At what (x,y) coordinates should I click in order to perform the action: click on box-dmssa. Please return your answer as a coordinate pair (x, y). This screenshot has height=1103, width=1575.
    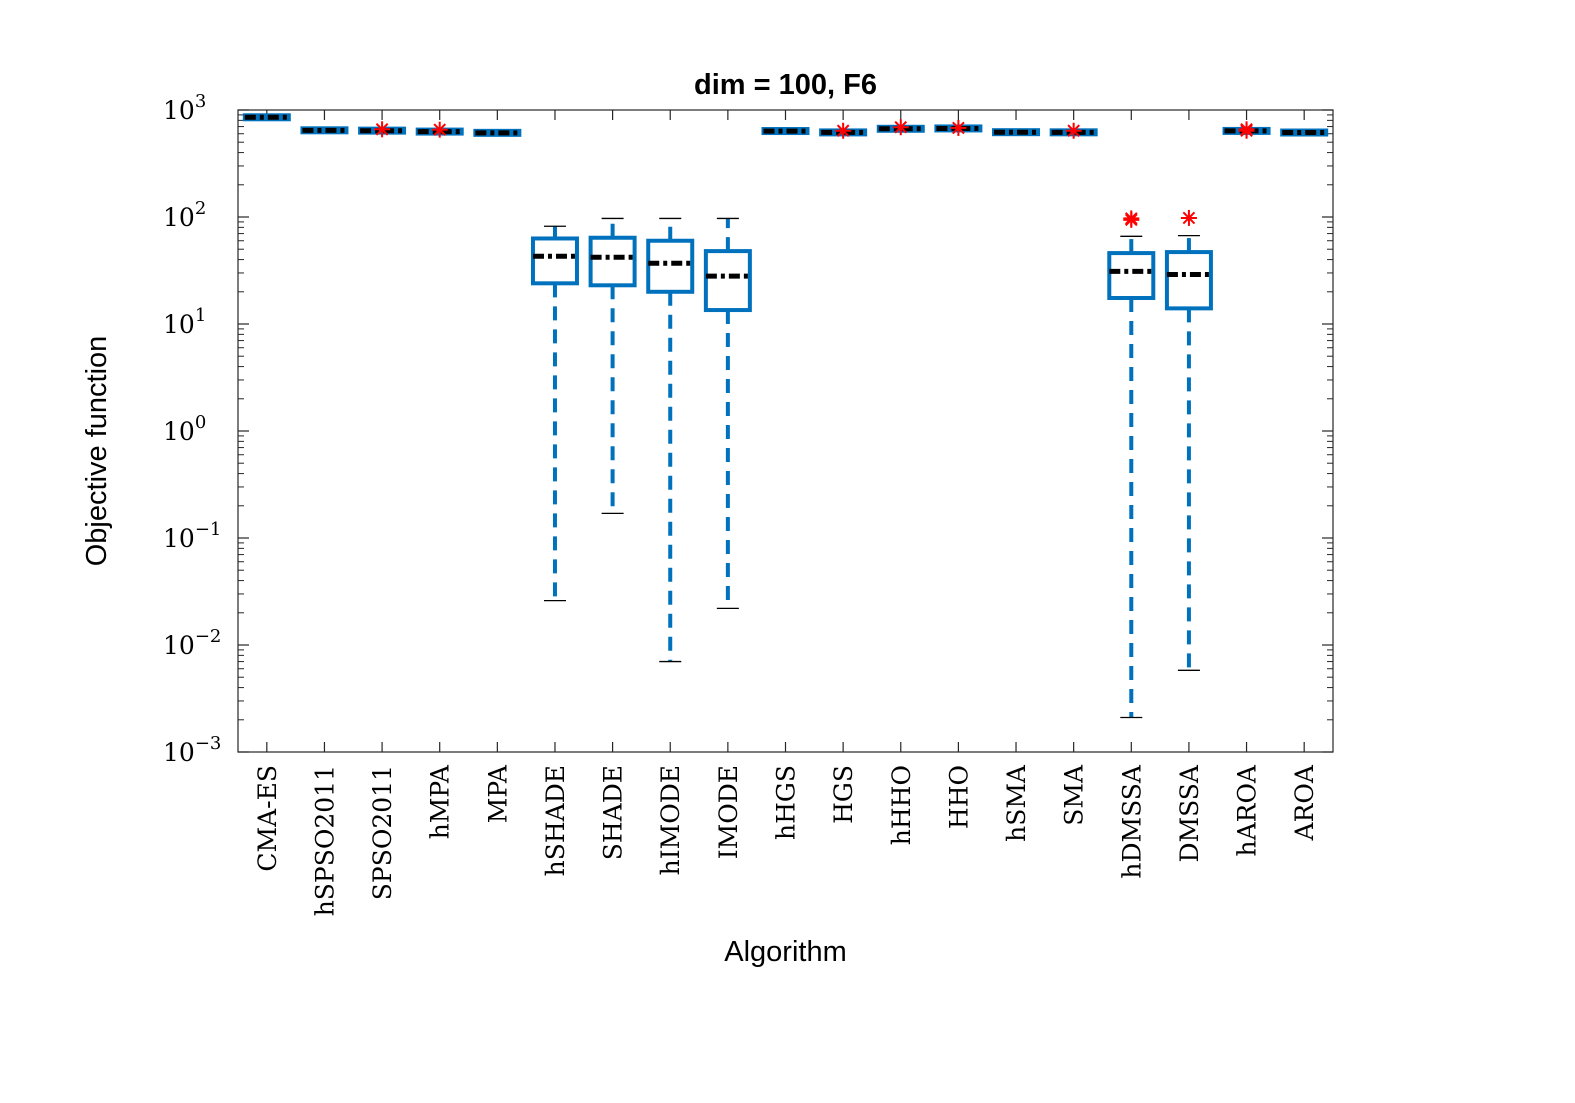
    Looking at the image, I should click on (1188, 440).